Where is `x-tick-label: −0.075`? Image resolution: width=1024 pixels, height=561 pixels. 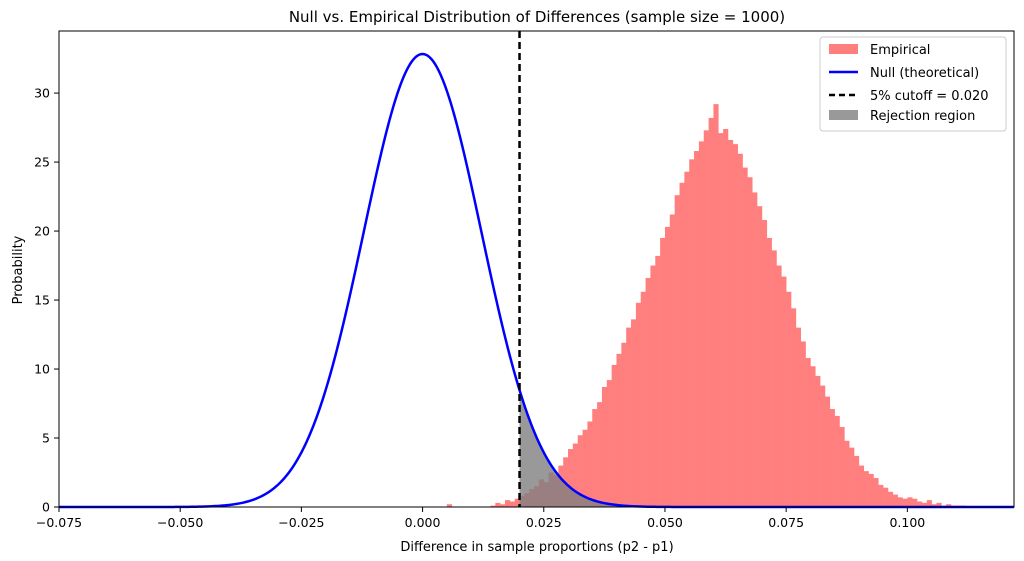
x-tick-label: −0.075 is located at coordinates (59, 522).